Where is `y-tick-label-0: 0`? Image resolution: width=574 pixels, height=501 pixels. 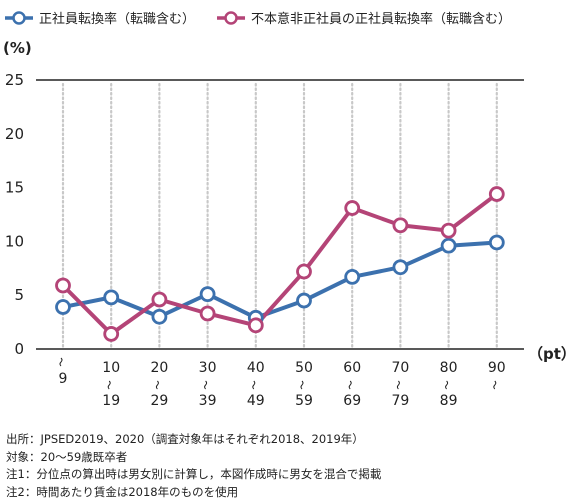 y-tick-label-0: 0 is located at coordinates (19, 349).